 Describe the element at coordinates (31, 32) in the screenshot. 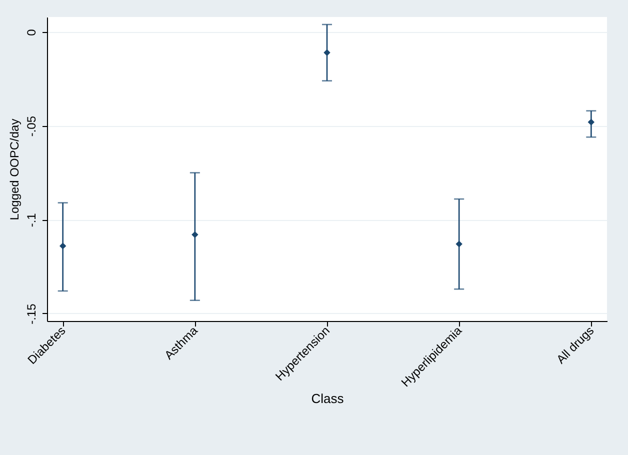

I see `y-tick-label: 0` at that location.